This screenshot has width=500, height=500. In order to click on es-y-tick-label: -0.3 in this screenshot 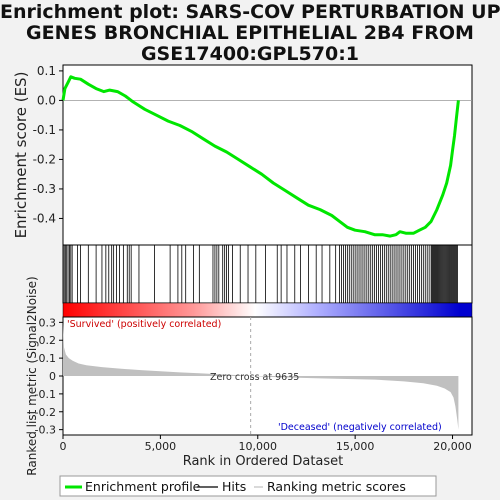, I will do `click(44, 189)`.